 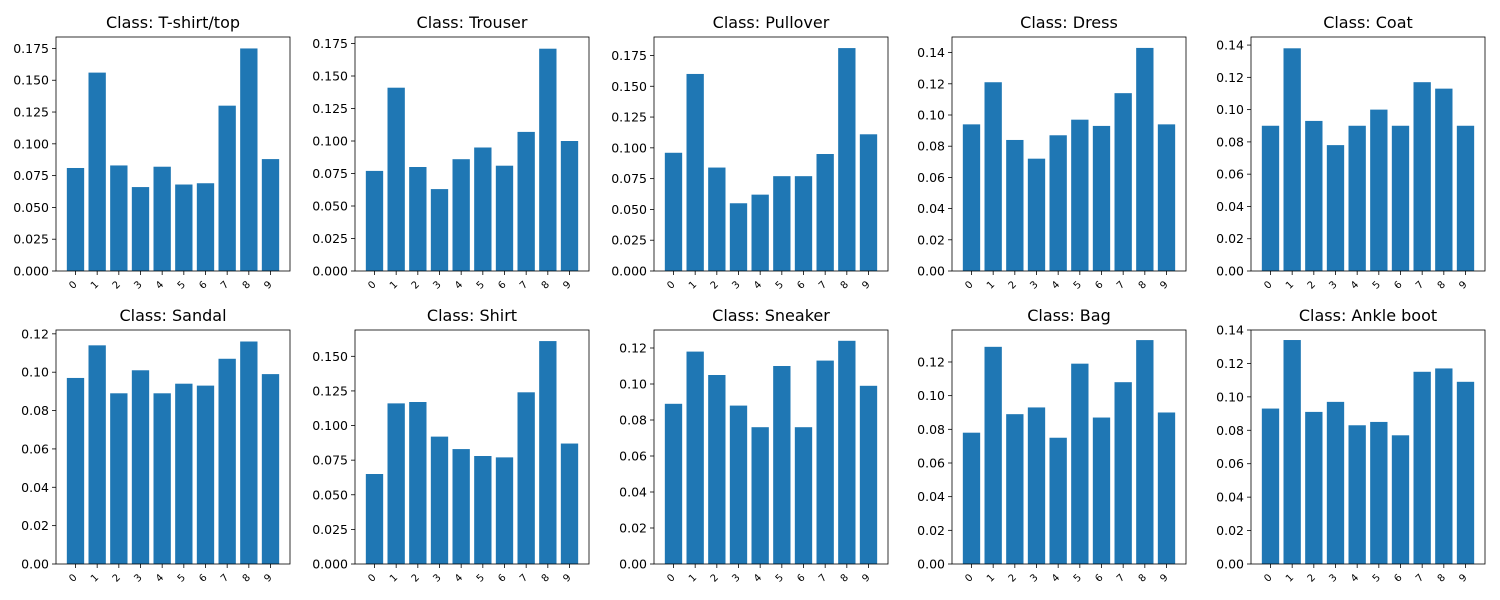 What do you see at coordinates (472, 315) in the screenshot?
I see `subplot-title: Class: Shirt` at bounding box center [472, 315].